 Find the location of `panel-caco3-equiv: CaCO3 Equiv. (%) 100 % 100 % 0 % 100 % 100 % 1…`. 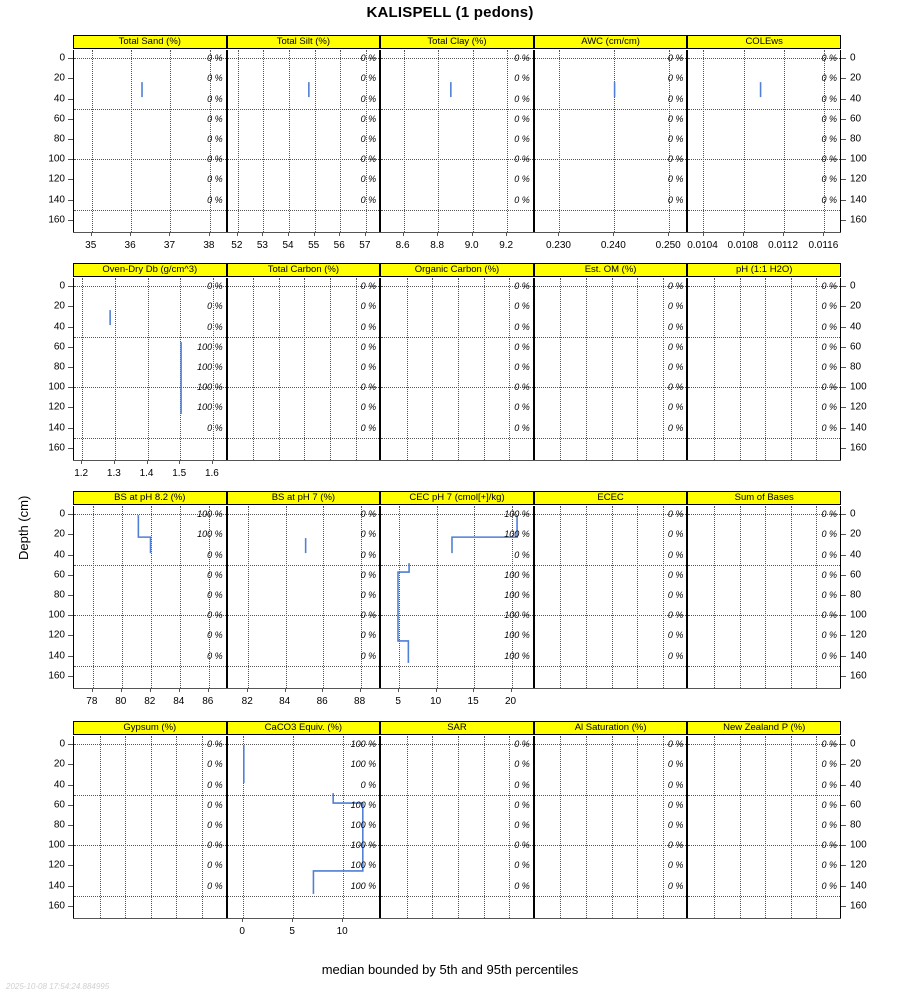

panel-caco3-equiv: CaCO3 Equiv. (%) 100 % 100 % 0 % 100 % 100 % 1… is located at coordinates (303, 819).